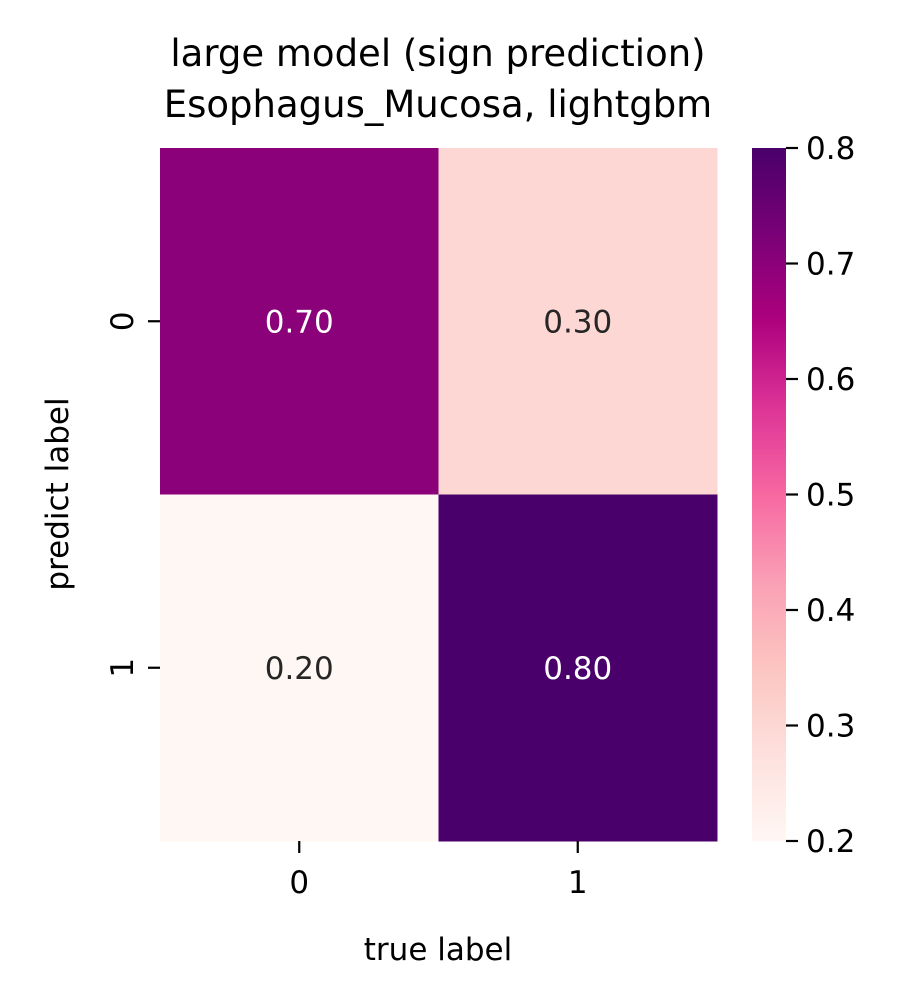 This screenshot has width=912, height=1001. What do you see at coordinates (830, 611) in the screenshot?
I see `colorbar-tick-label: 0.4` at bounding box center [830, 611].